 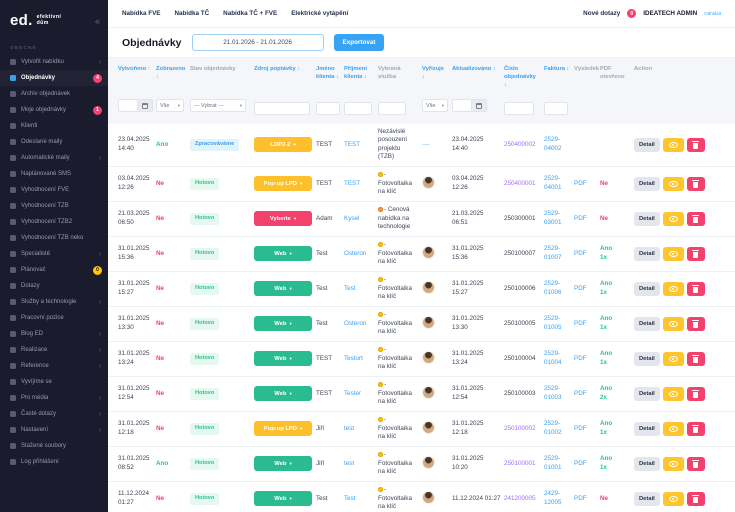 What do you see at coordinates (553, 463) in the screenshot?
I see `invoice-link: 2529- 01001` at bounding box center [553, 463].